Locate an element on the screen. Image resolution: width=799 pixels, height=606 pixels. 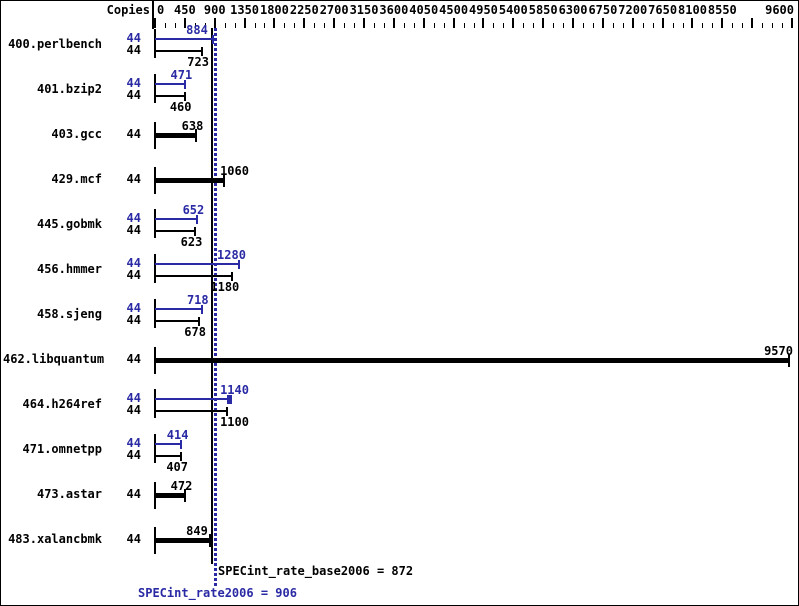
benchmark-label: 483.xalancbmk is located at coordinates (55, 539).